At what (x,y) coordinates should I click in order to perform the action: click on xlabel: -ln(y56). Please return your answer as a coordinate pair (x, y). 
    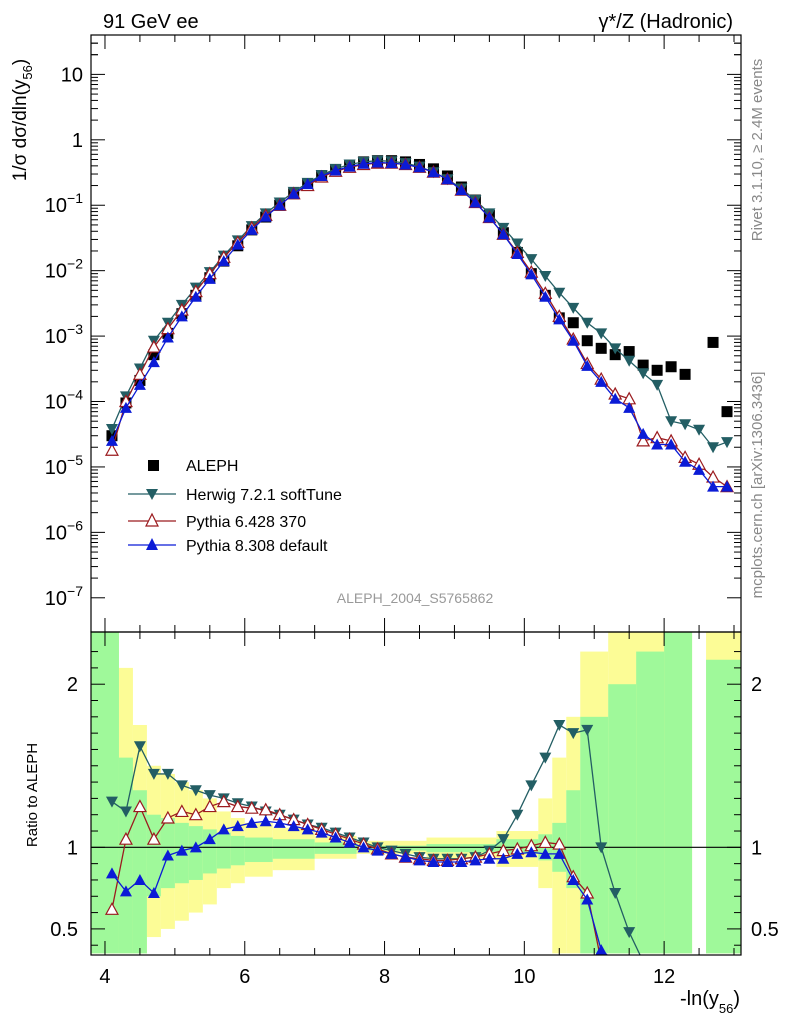
    Looking at the image, I should click on (710, 1002).